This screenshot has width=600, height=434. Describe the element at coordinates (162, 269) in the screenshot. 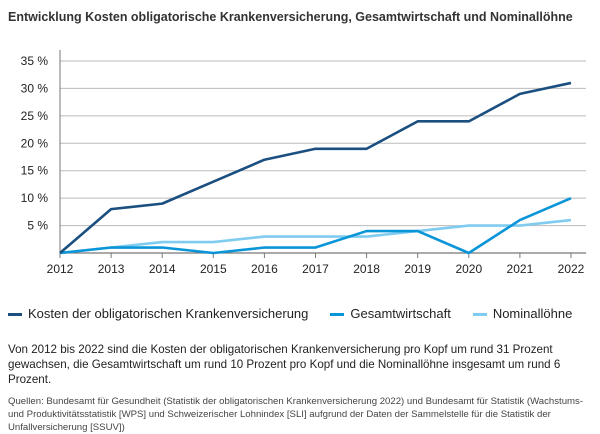

I see `x-tick-label: 2014` at that location.